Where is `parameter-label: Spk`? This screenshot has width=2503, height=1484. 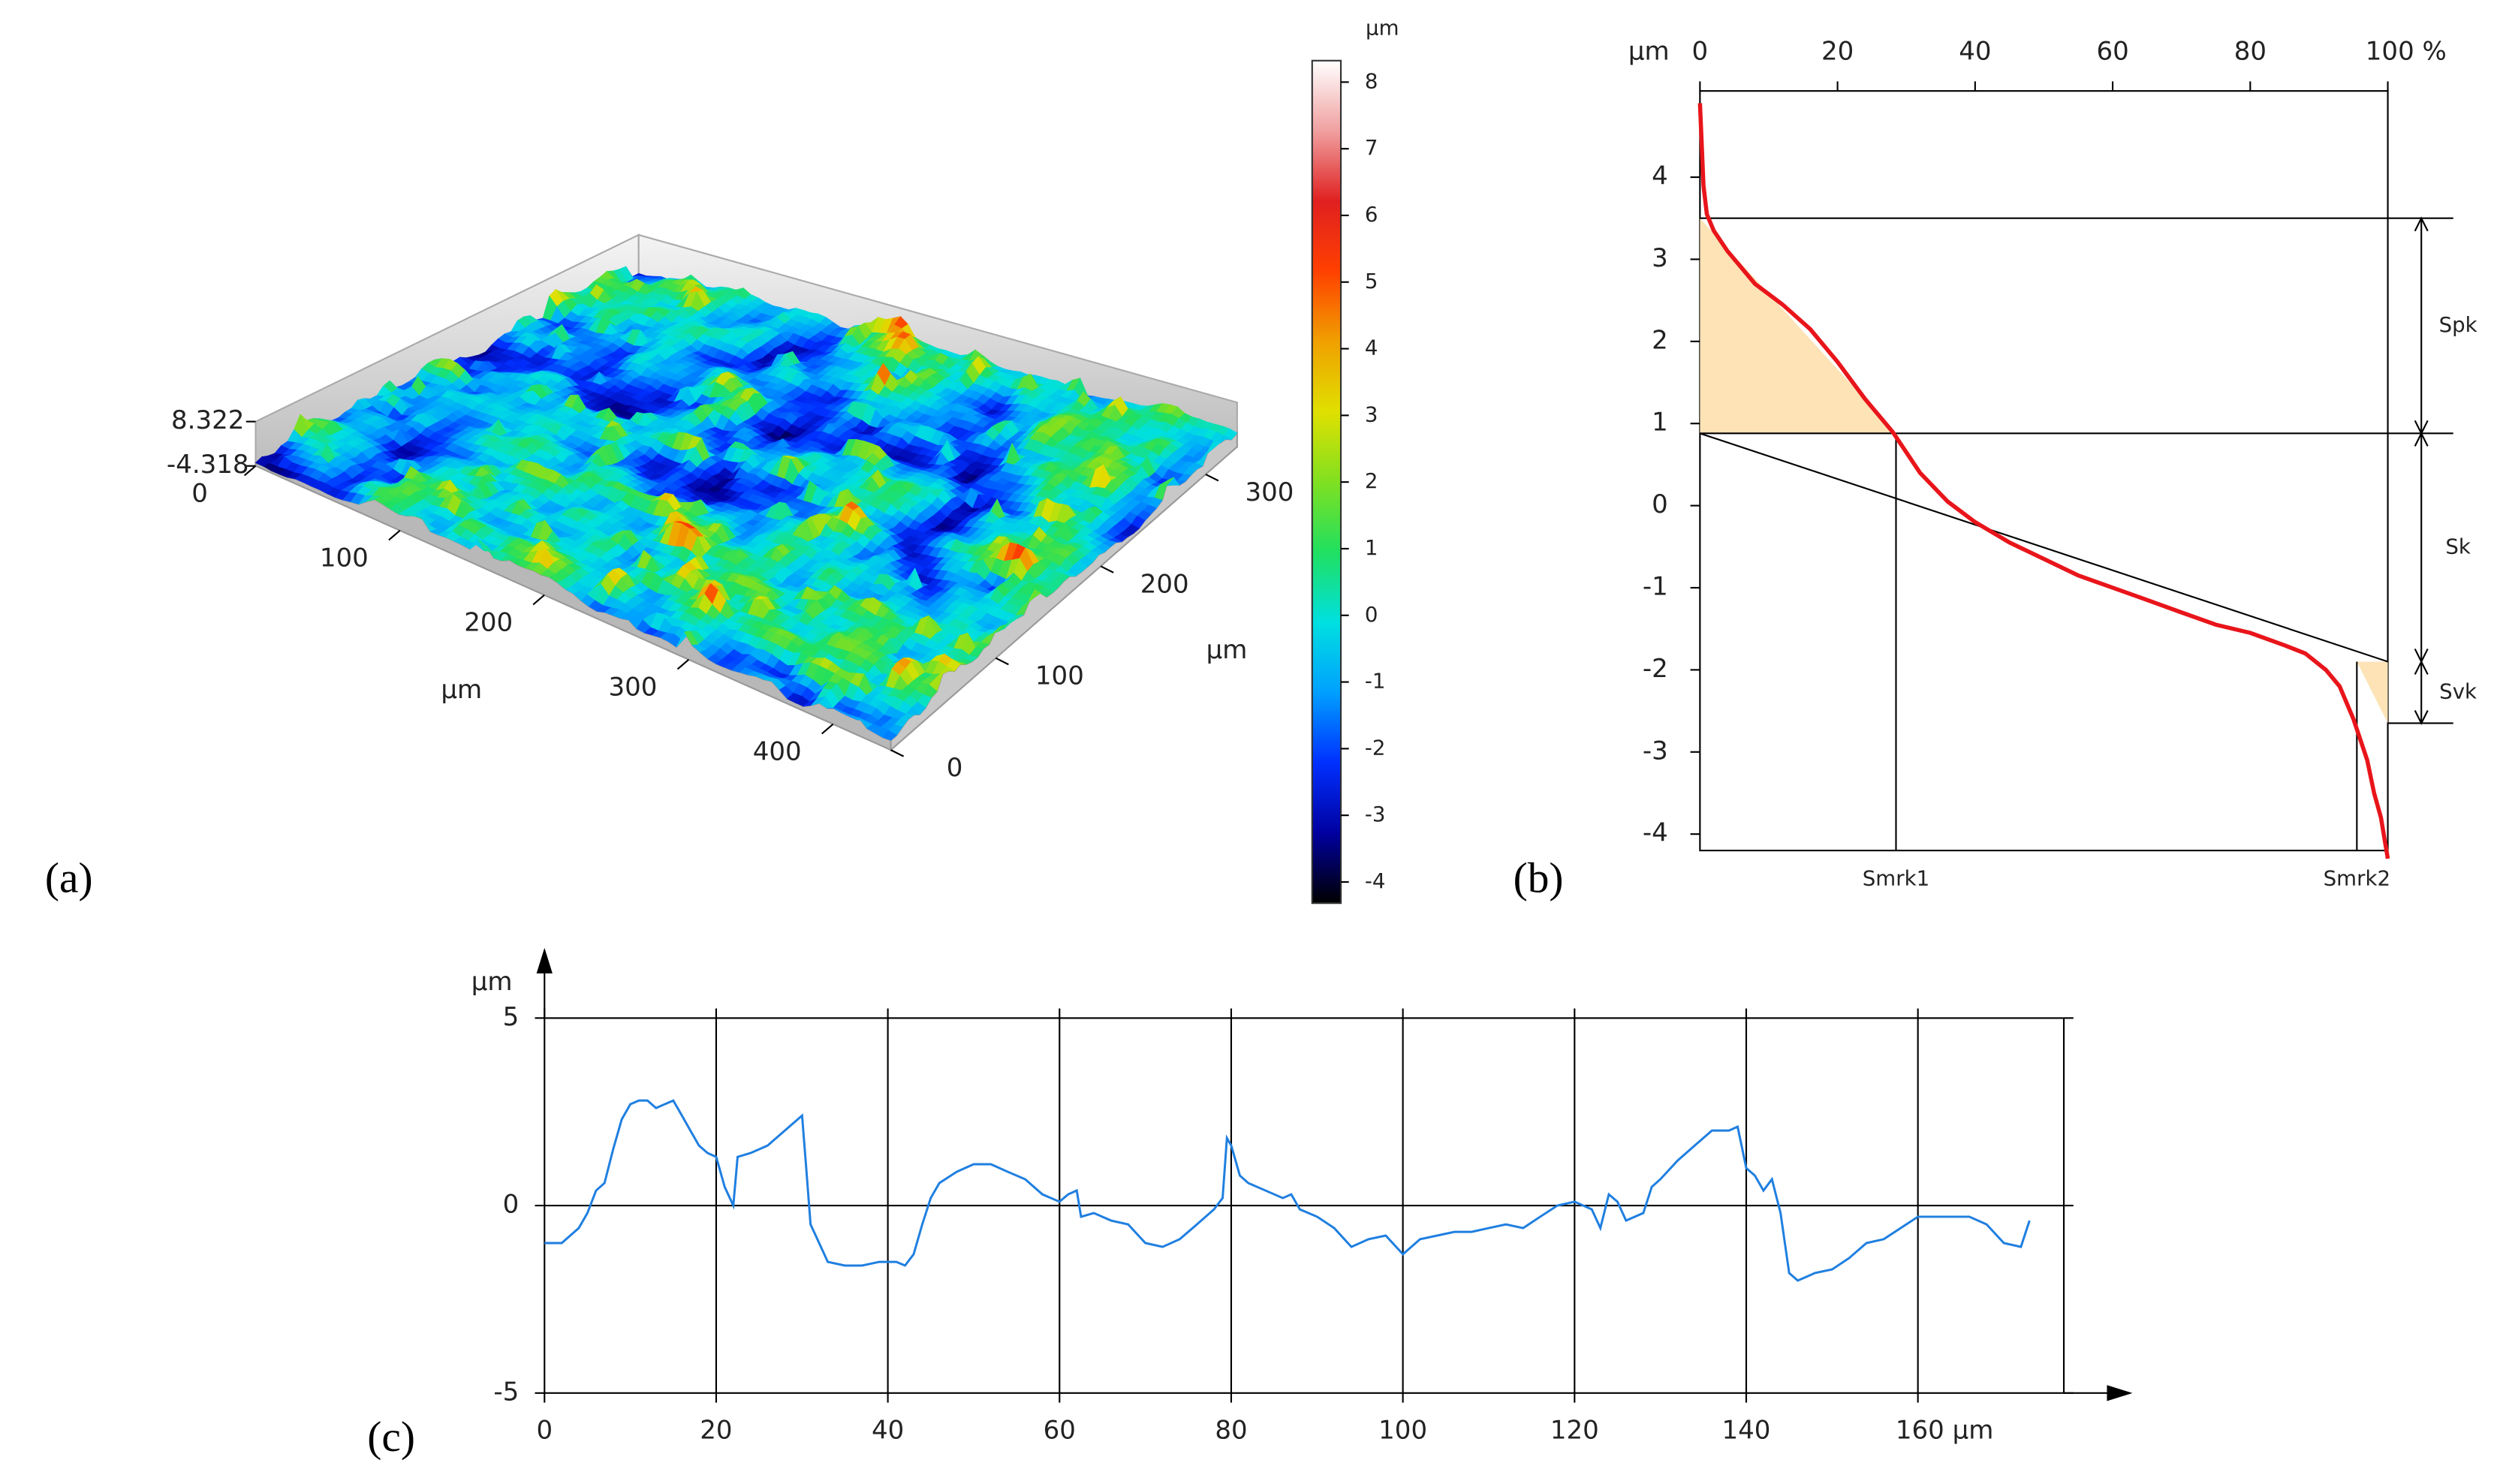 parameter-label: Spk is located at coordinates (2458, 324).